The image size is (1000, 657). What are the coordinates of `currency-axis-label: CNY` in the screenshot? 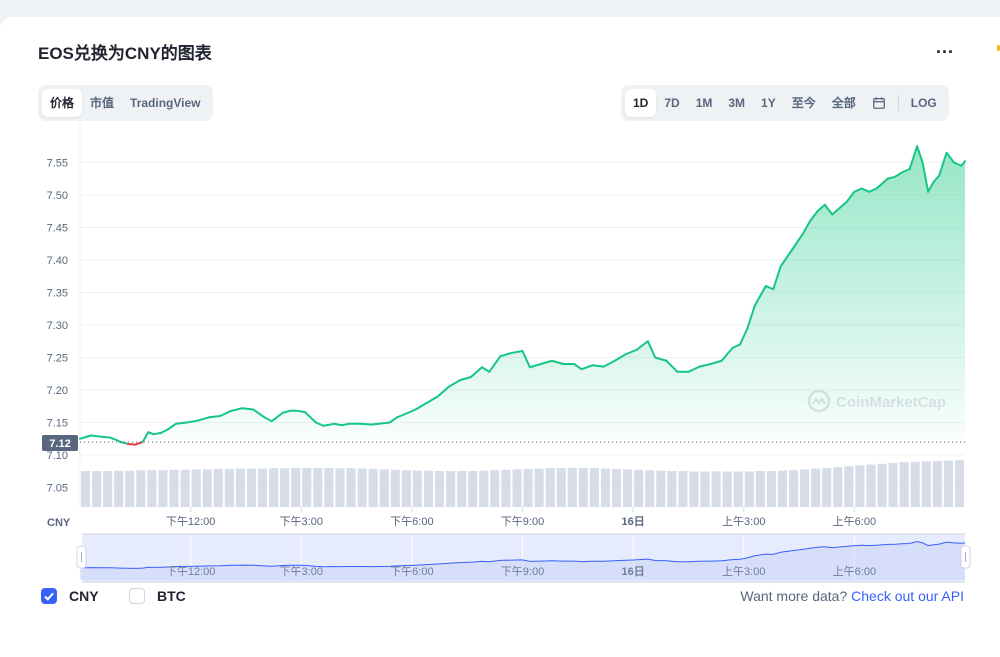 It's located at (59, 523).